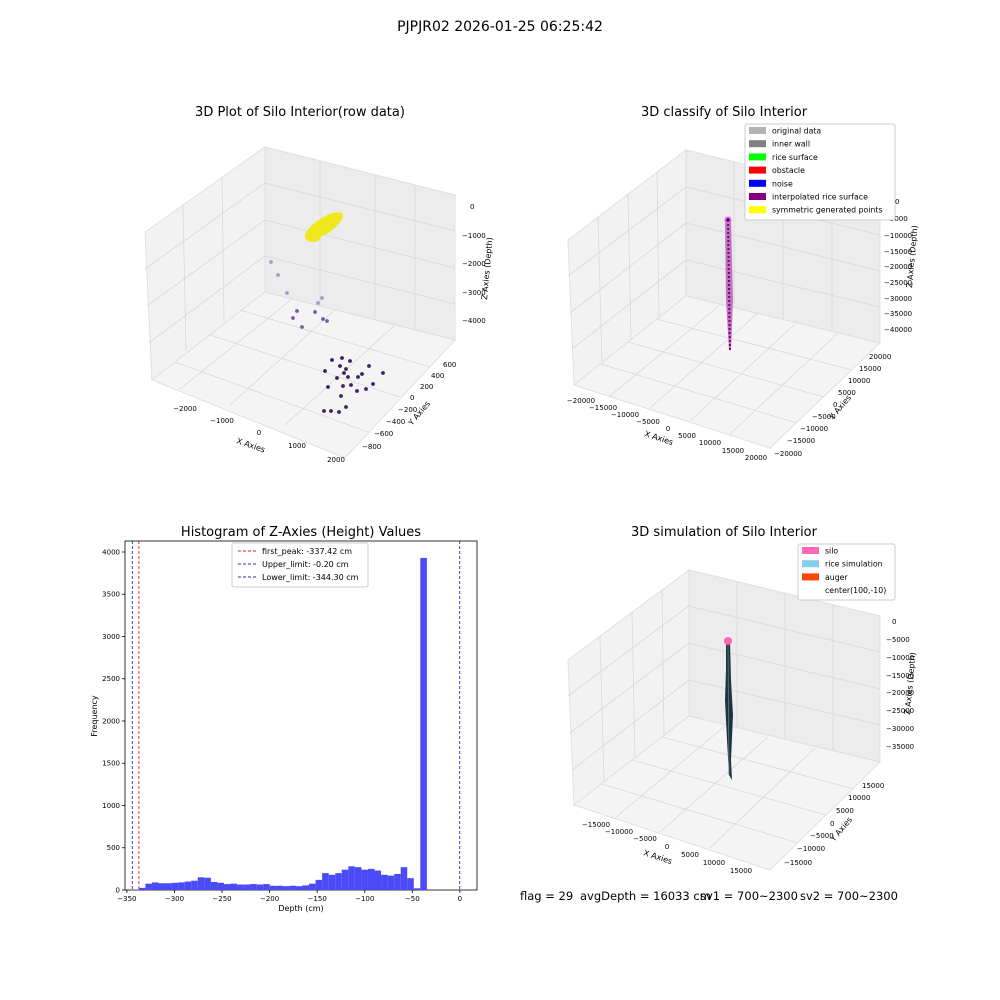 The height and width of the screenshot is (1000, 1000). Describe the element at coordinates (259, 433) in the screenshot. I see `raw-xtick: 0` at that location.